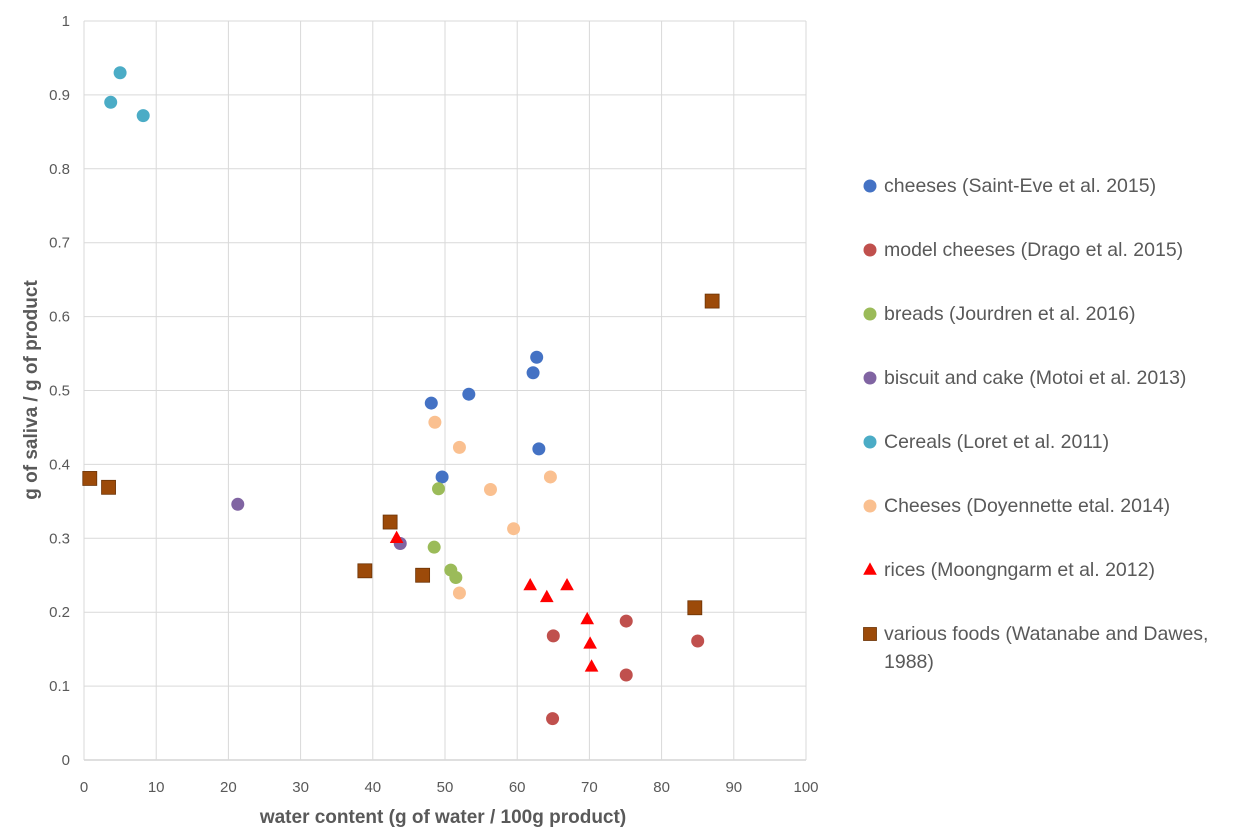  I want to click on y-tick-label: 0.7, so click(59, 243).